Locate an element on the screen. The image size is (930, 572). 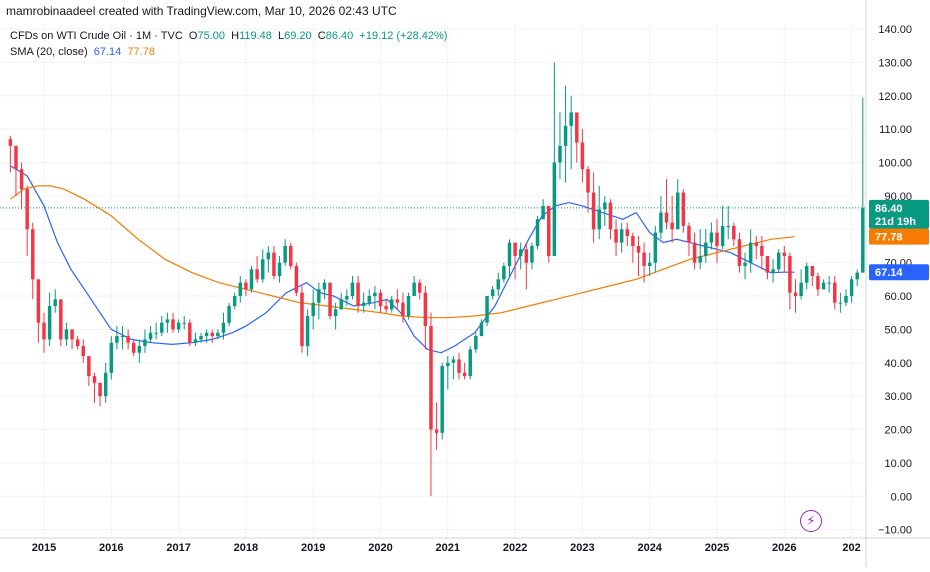
blue-sma-tag-text: 67.14 is located at coordinates (889, 273).